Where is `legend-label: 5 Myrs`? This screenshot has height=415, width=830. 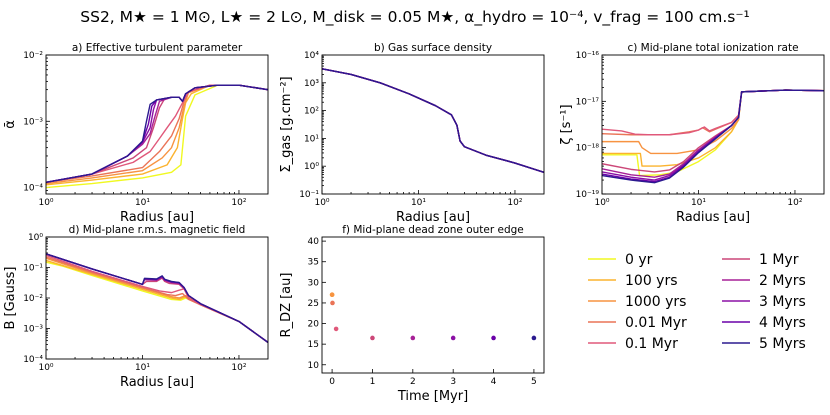 legend-label: 5 Myrs is located at coordinates (782, 344).